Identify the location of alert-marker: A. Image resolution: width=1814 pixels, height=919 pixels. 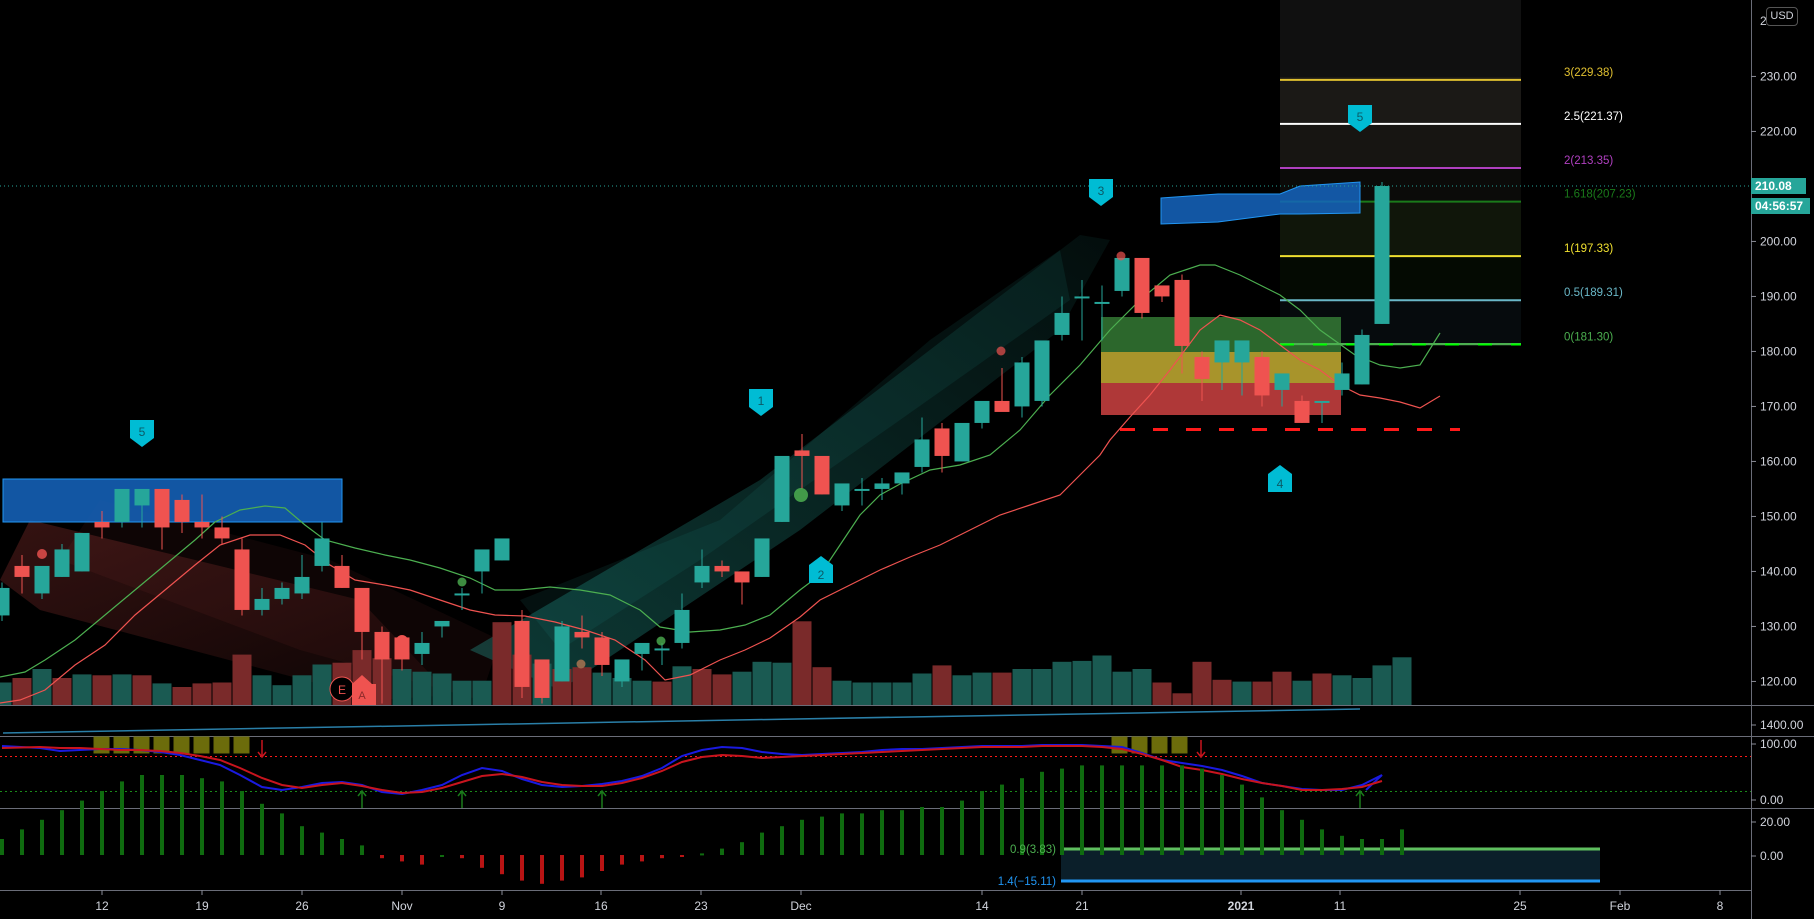
(364, 690).